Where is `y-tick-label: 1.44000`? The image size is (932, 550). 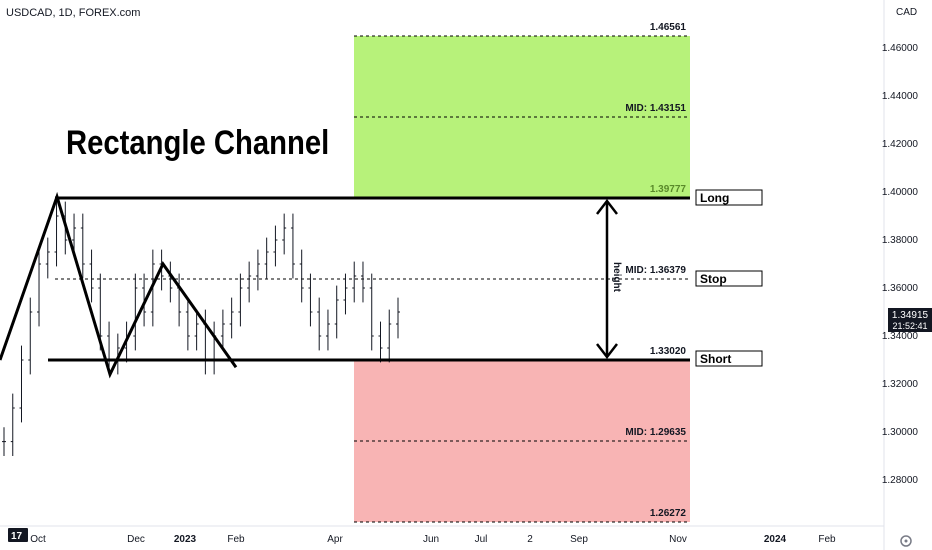
y-tick-label: 1.44000 is located at coordinates (900, 96).